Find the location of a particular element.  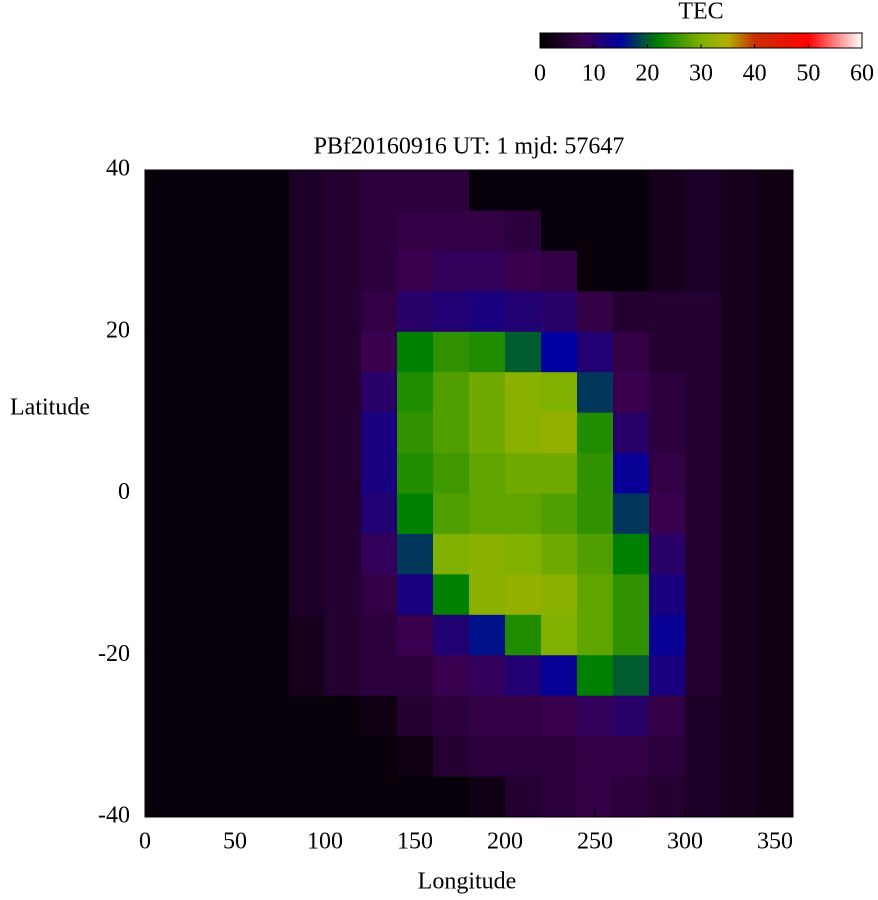

x-axis-label: Longitude is located at coordinates (467, 882).